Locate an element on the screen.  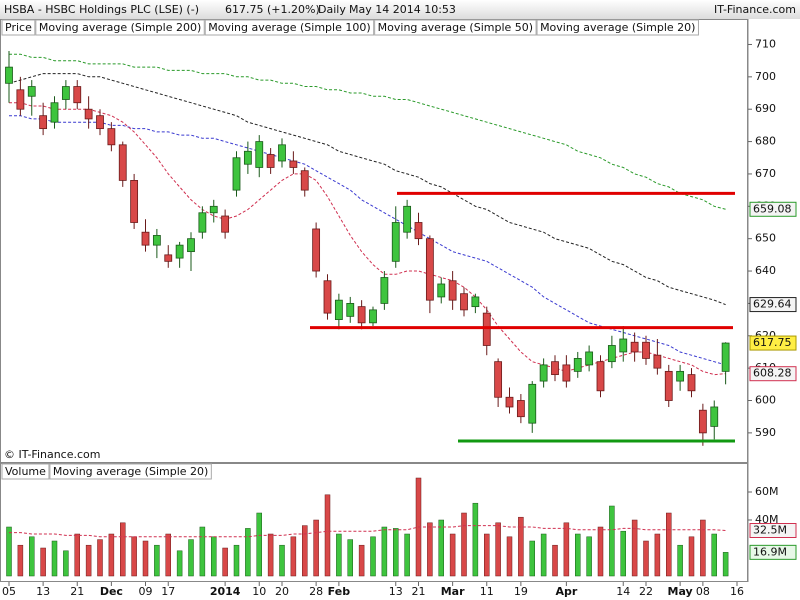
x-tick-label: 14 is located at coordinates (623, 591).